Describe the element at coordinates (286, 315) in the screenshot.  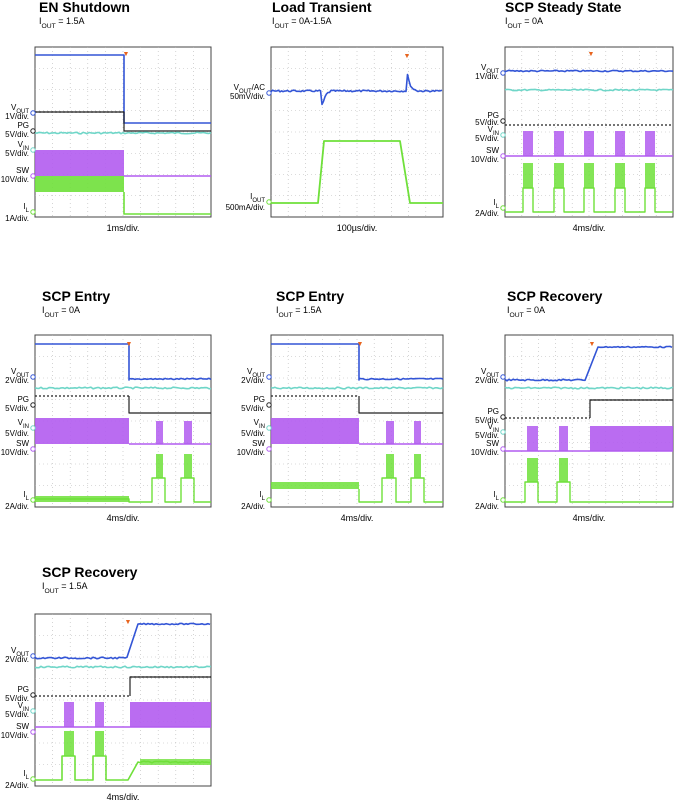
I see `panel-subtitle-sub: OUT` at that location.